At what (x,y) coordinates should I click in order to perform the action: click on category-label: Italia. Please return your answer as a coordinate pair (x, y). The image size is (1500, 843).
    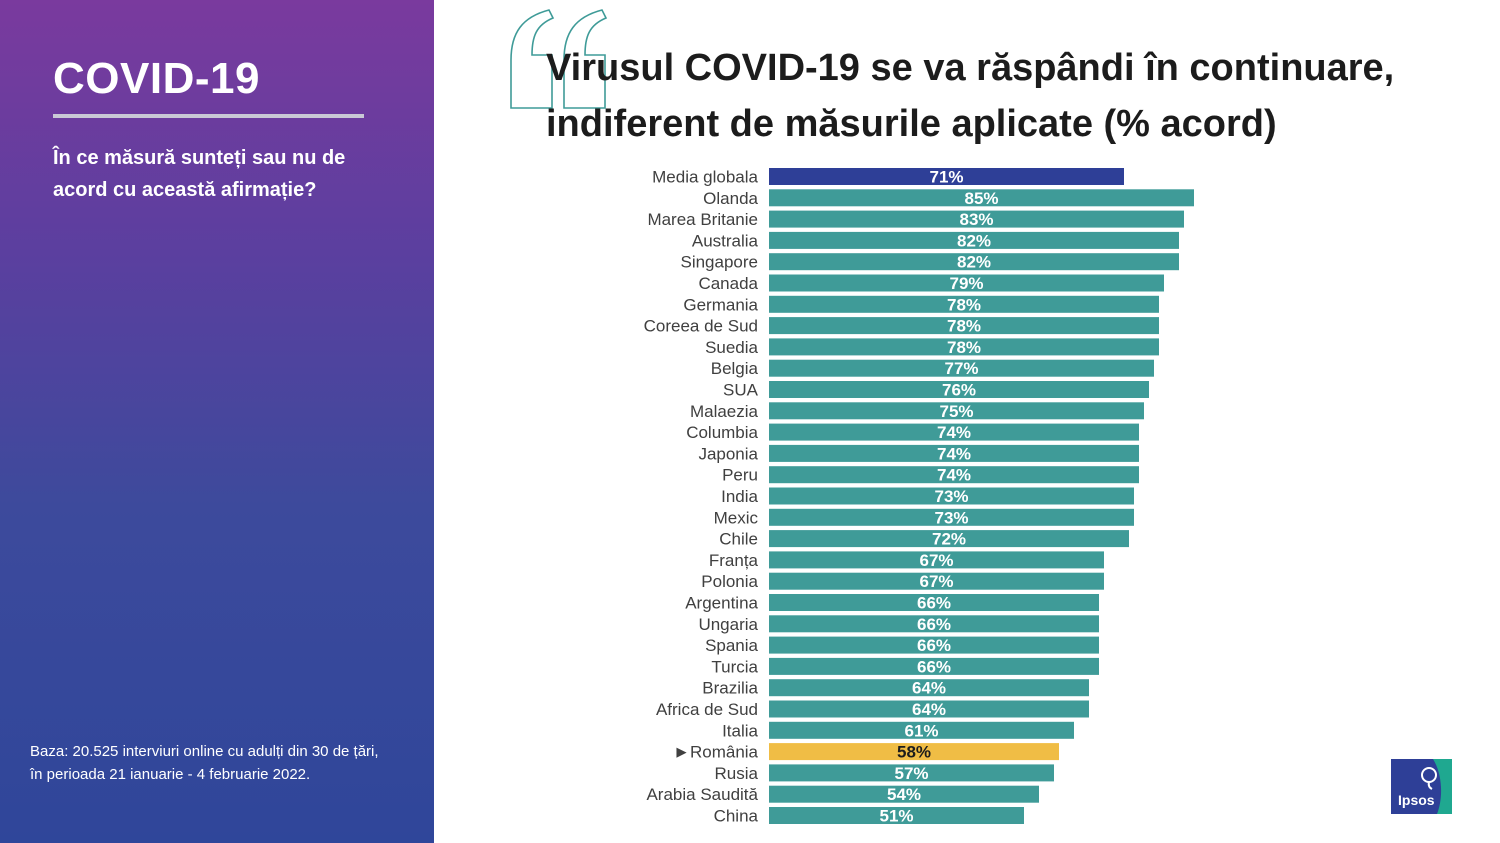
    Looking at the image, I should click on (740, 730).